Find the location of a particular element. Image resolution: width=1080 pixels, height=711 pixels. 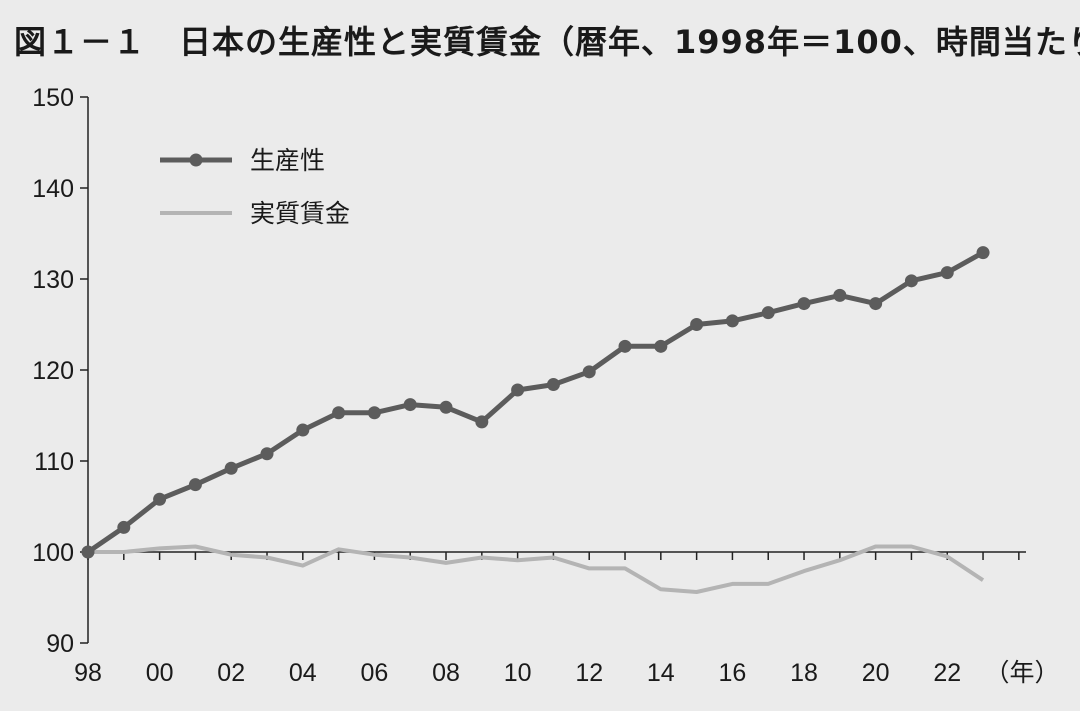

legend-label-real-wage: 実質賃金 is located at coordinates (300, 213).